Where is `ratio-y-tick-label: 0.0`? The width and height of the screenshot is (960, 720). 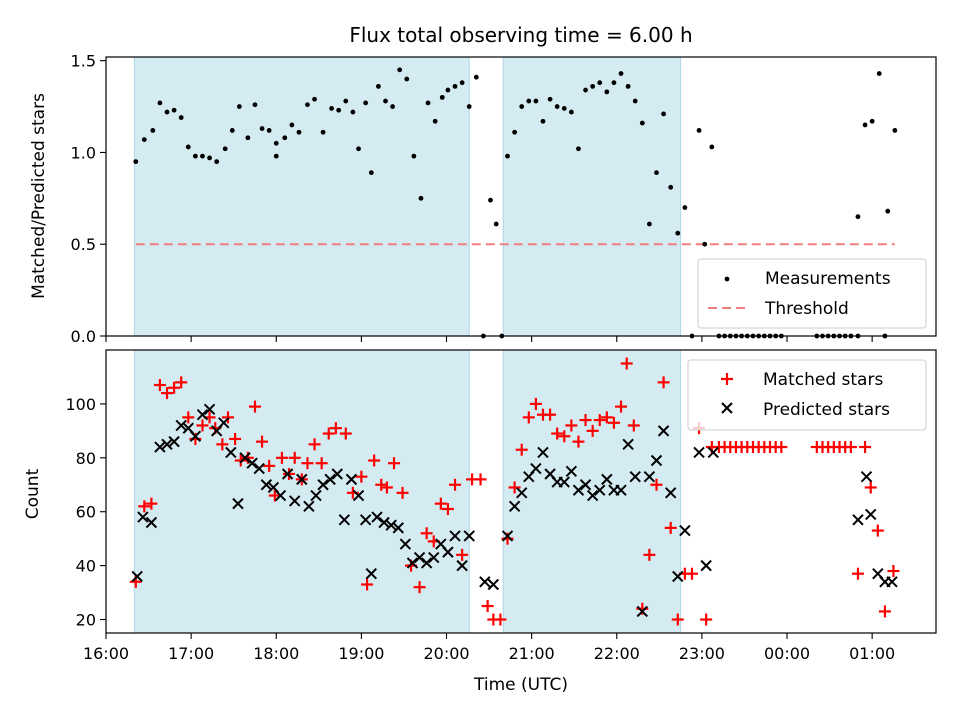 ratio-y-tick-label: 0.0 is located at coordinates (83, 336).